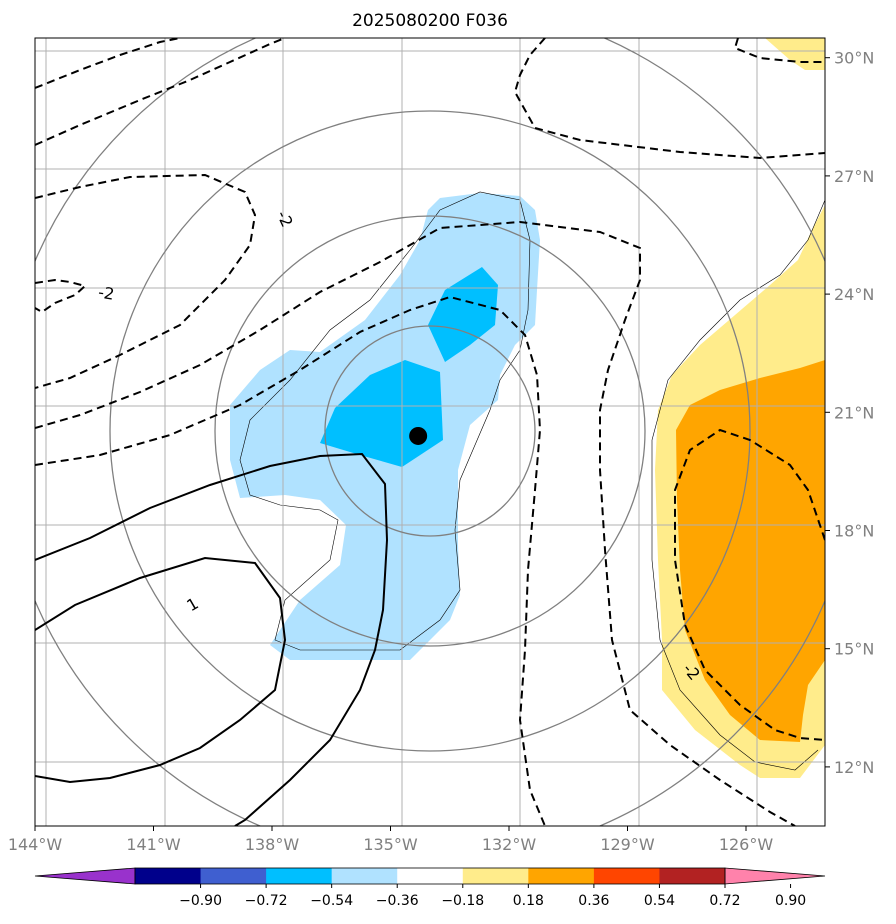 This screenshot has width=896, height=924. I want to click on lat-tick-label: 18°N, so click(854, 531).